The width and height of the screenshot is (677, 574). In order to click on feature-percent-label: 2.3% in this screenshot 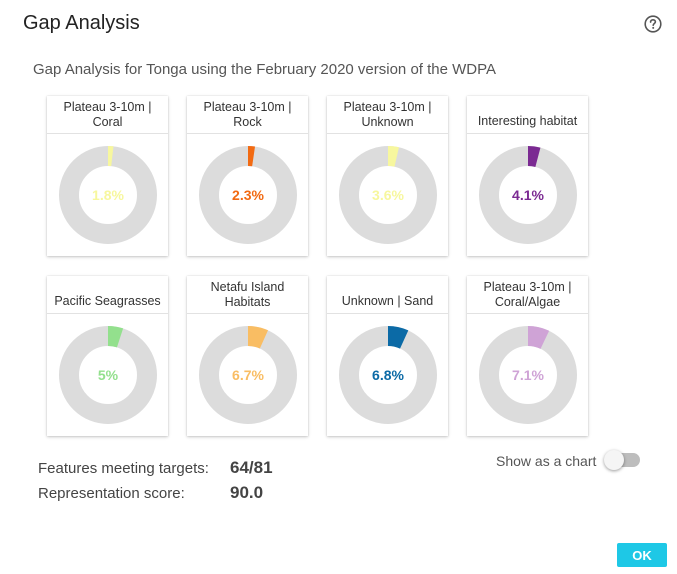, I will do `click(248, 195)`.